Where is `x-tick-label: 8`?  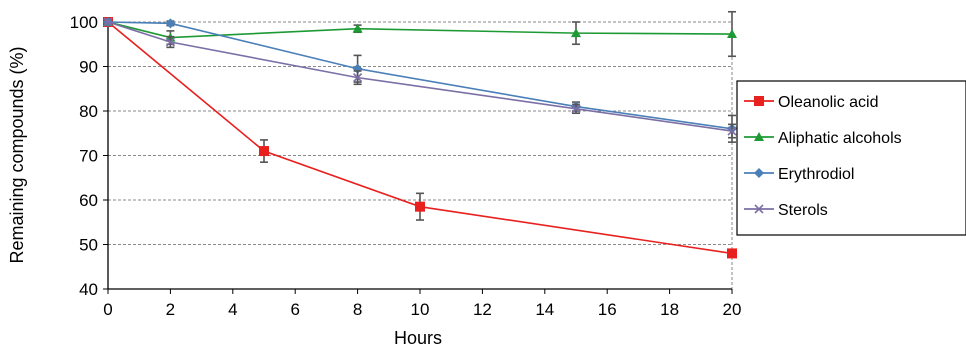 x-tick-label: 8 is located at coordinates (357, 309).